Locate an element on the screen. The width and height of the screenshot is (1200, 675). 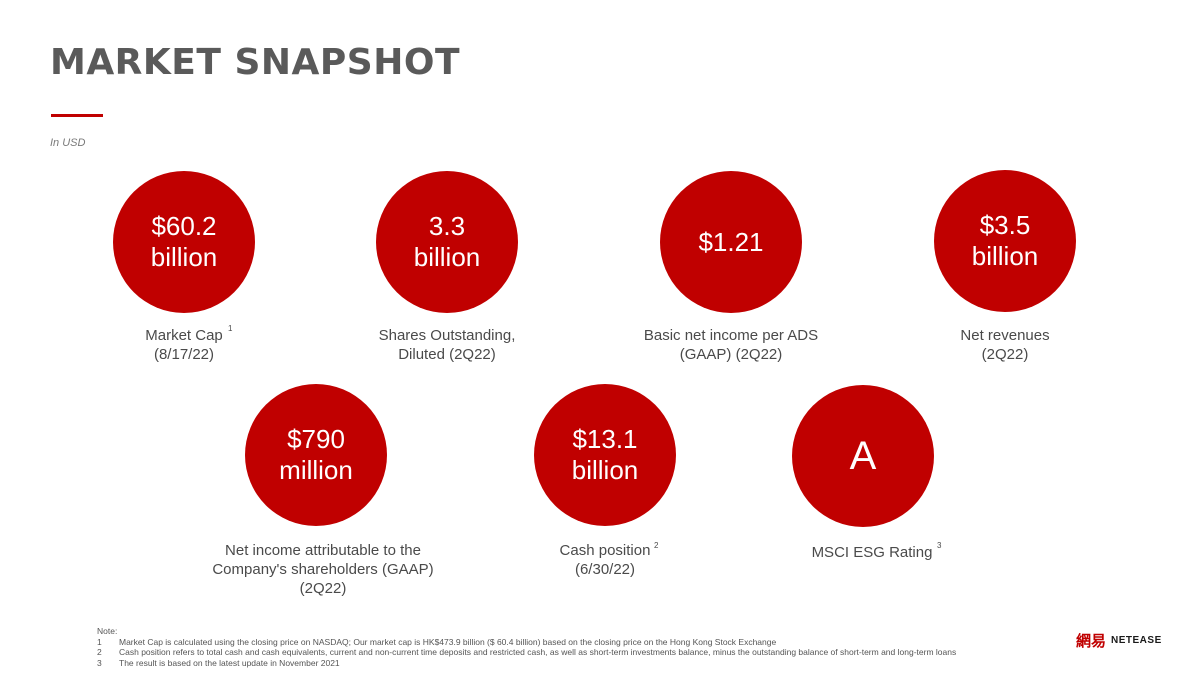
unit-note: In USD is located at coordinates (68, 143).